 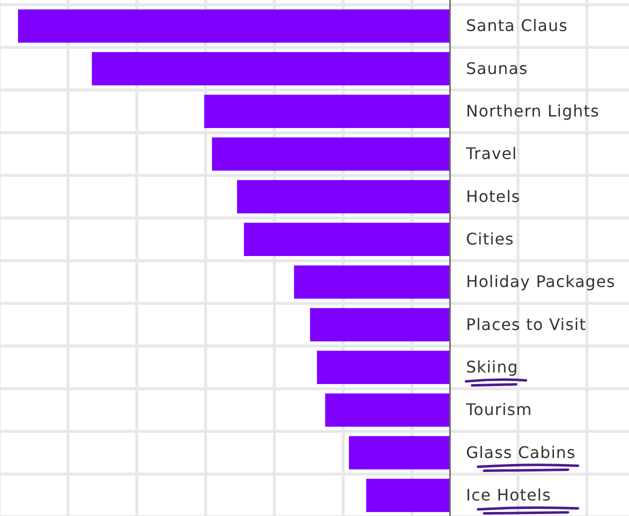 I want to click on y-tick-label: Travel, so click(x=491, y=154).